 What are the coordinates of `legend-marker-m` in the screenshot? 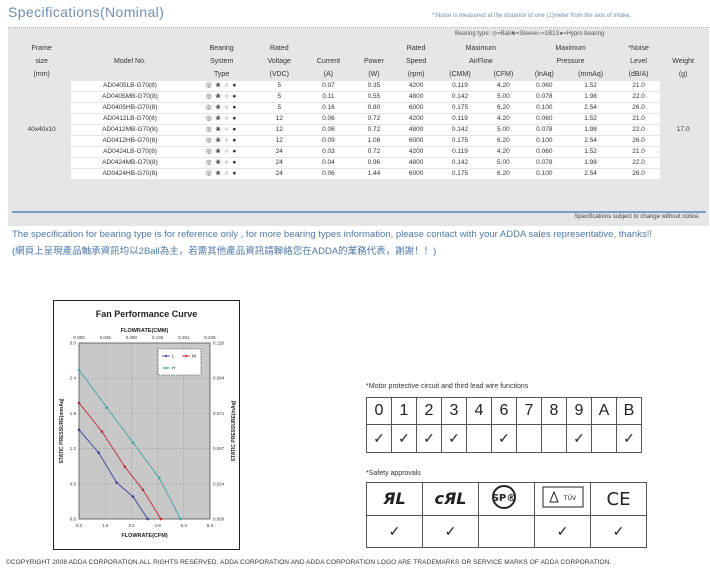 It's located at (186, 356).